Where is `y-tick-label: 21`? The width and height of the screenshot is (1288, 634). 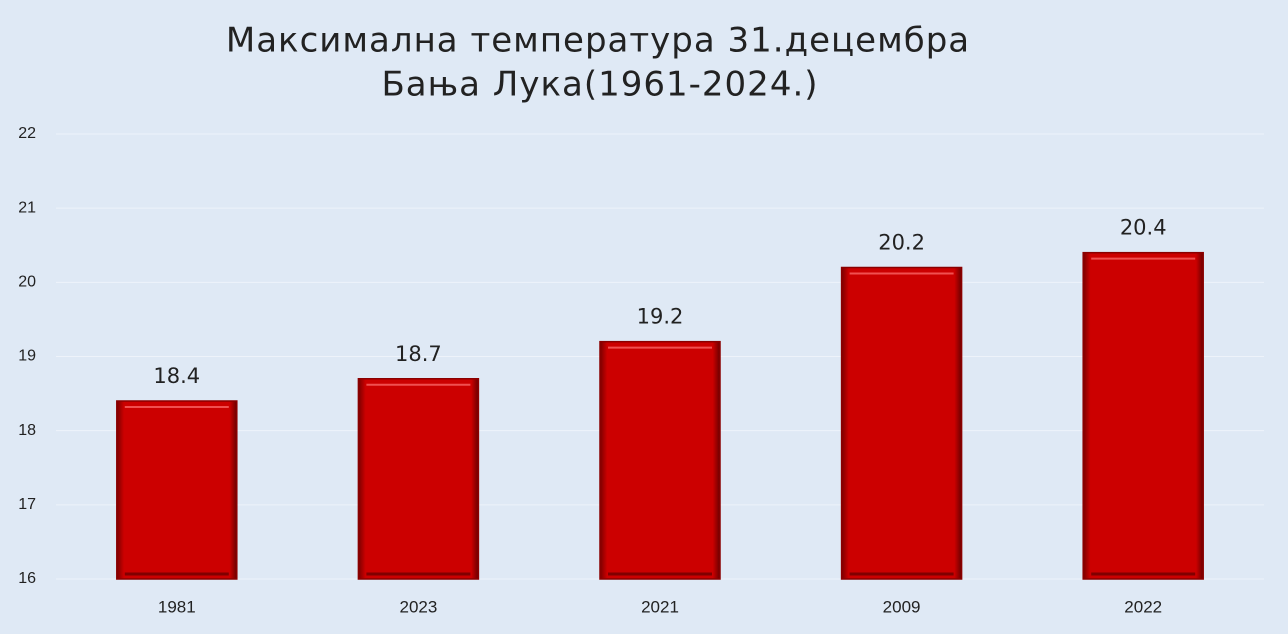 y-tick-label: 21 is located at coordinates (27, 207).